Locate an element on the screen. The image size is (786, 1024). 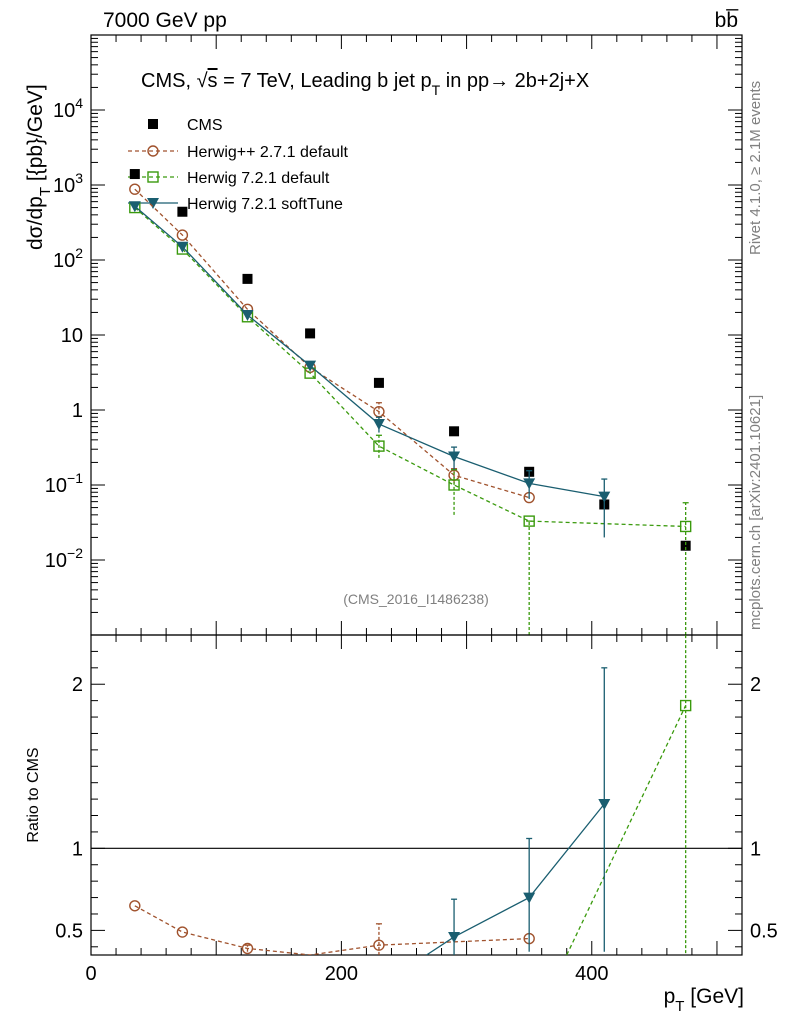
ratio-ytick-label: 1 is located at coordinates (77, 849).